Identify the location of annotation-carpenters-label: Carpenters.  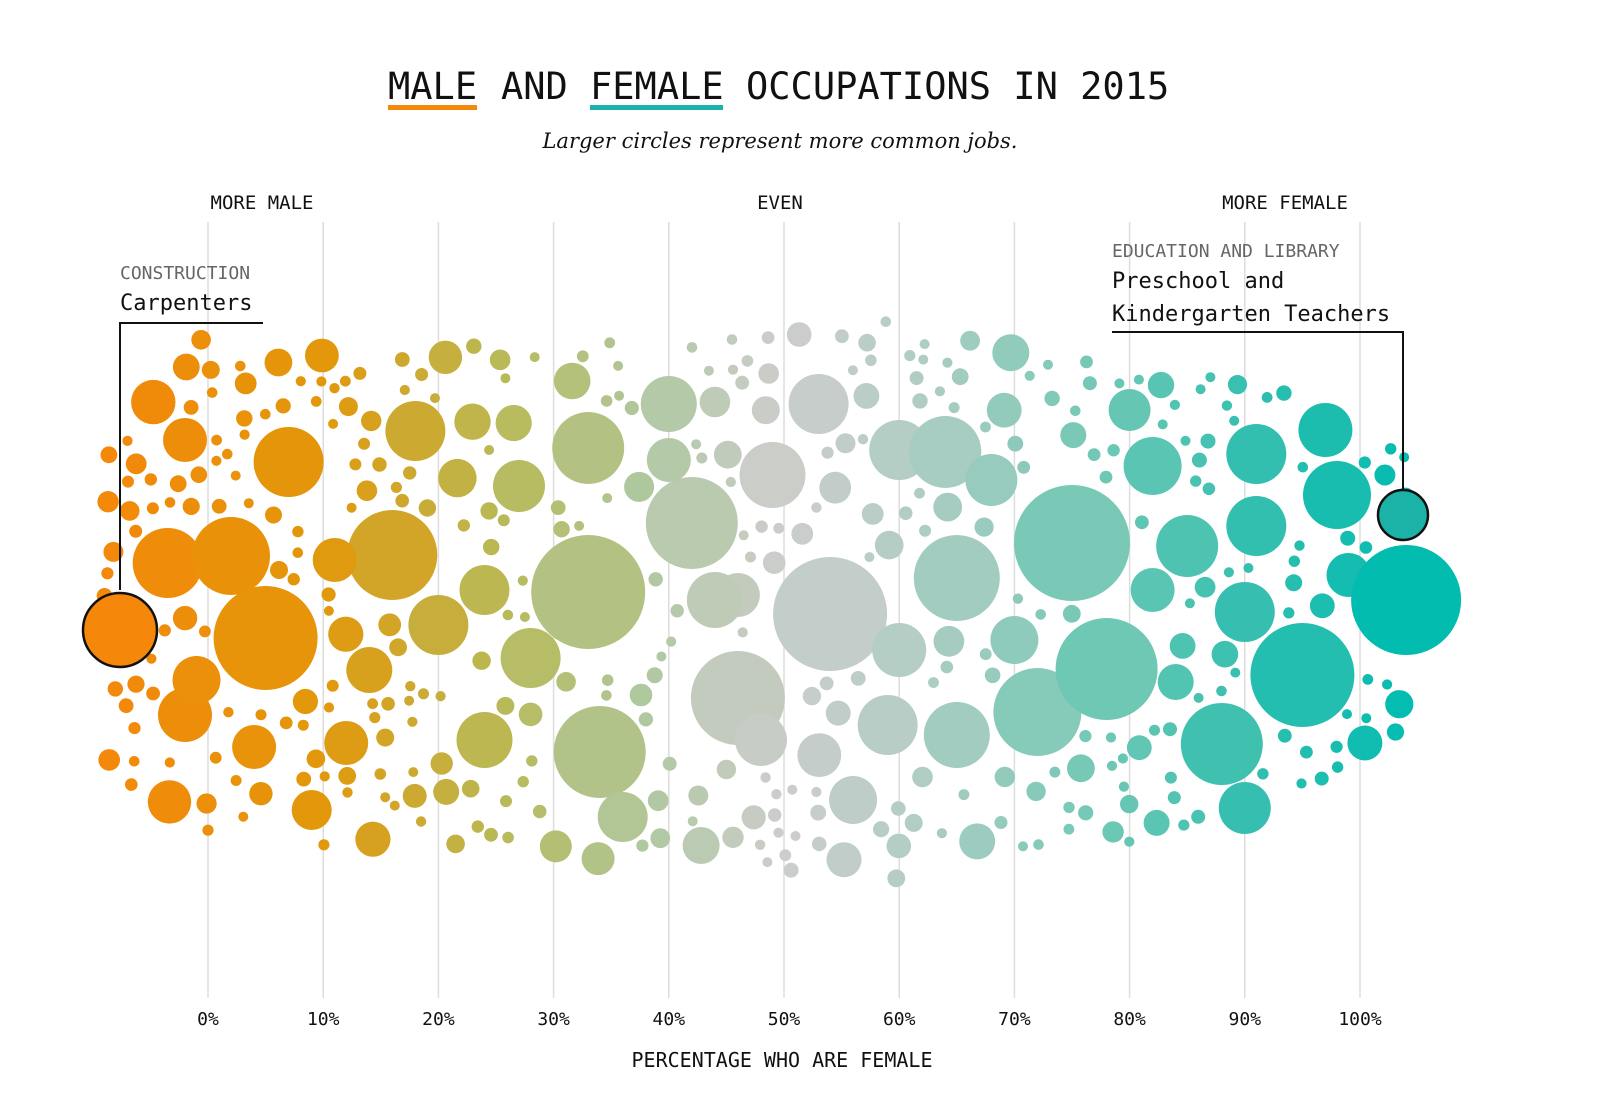
(186, 303).